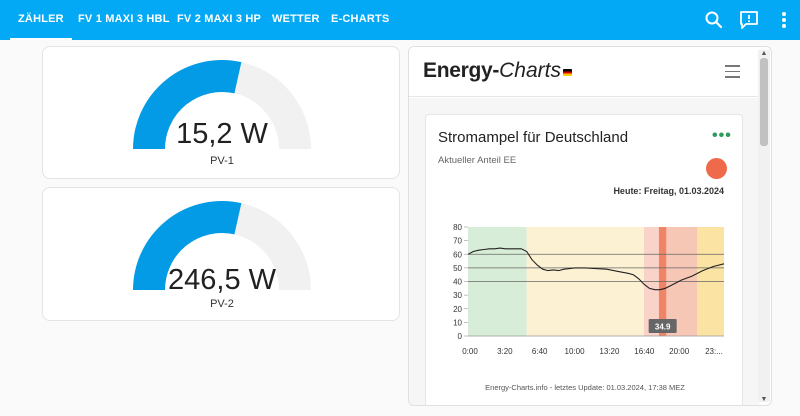 This screenshot has height=416, width=800. What do you see at coordinates (584, 72) in the screenshot?
I see `energy-charts-header: Energy-Charts` at bounding box center [584, 72].